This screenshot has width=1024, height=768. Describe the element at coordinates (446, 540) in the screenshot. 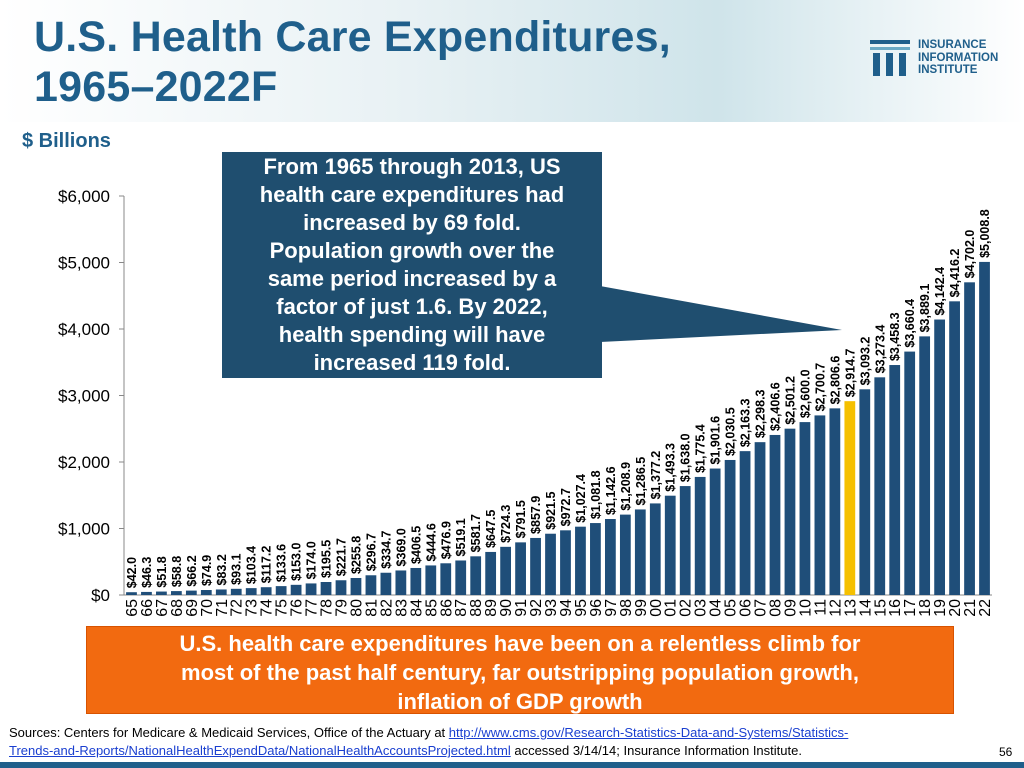

I see `data-label: $476.9` at that location.